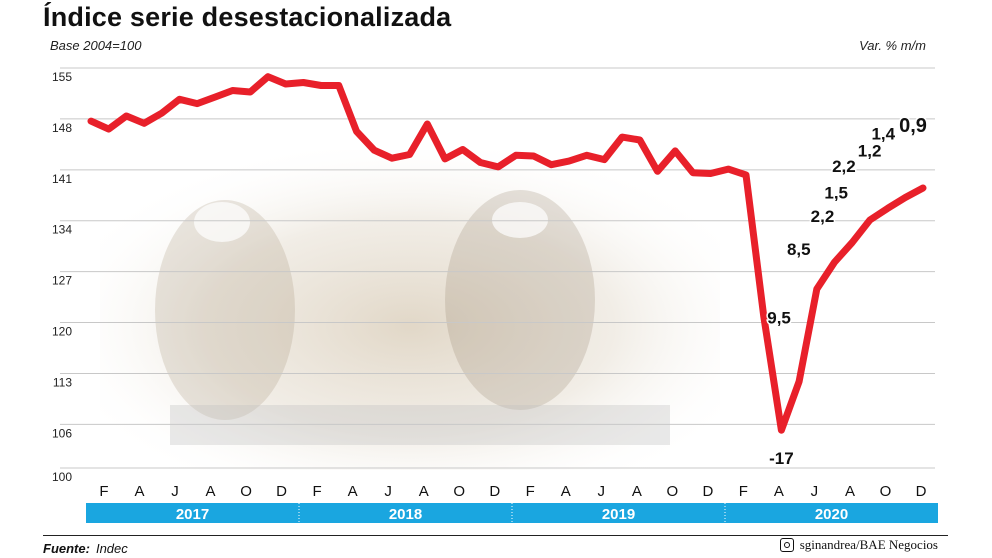  I want to click on year-label: 2020, so click(831, 514).